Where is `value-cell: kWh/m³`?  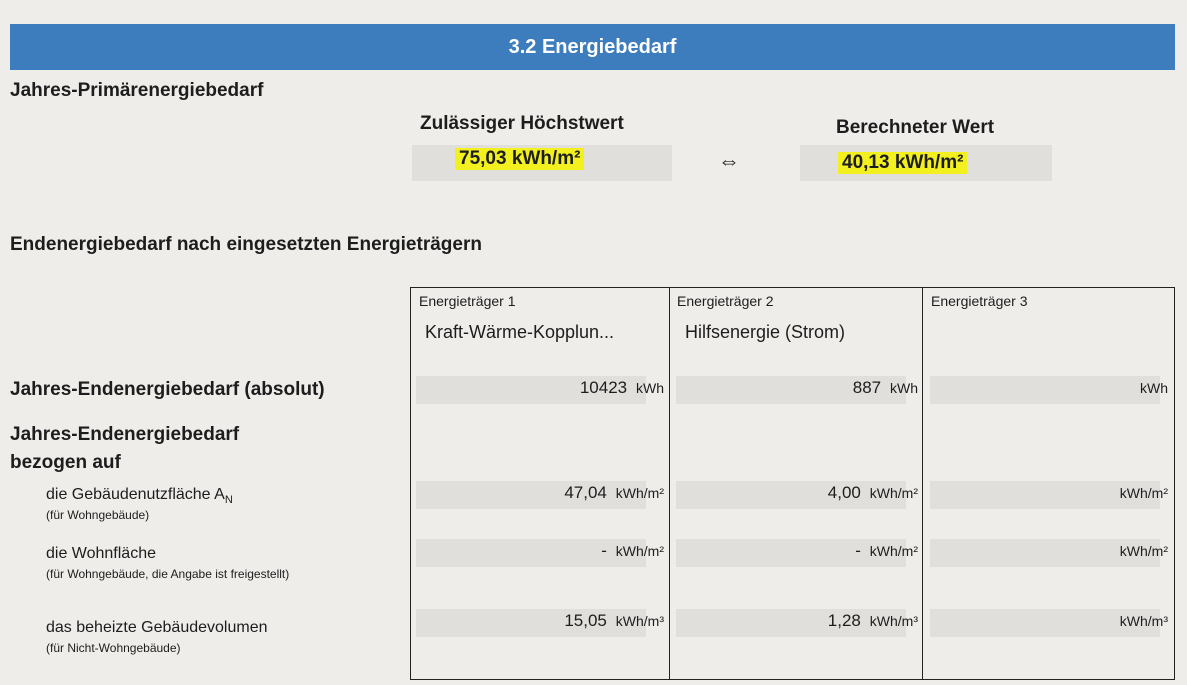 value-cell: kWh/m³ is located at coordinates (1139, 621).